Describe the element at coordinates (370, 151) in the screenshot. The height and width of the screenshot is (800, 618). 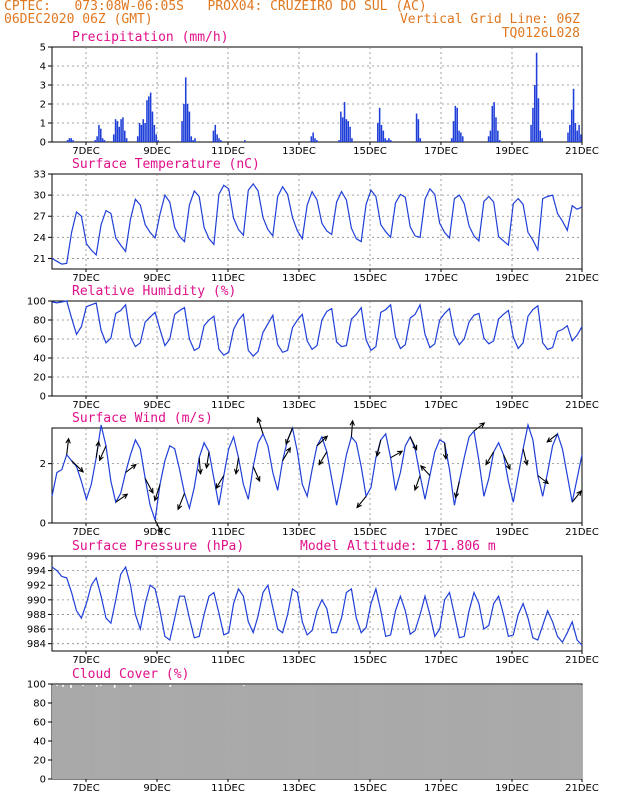
I see `x-tick-label: 15DEC` at that location.